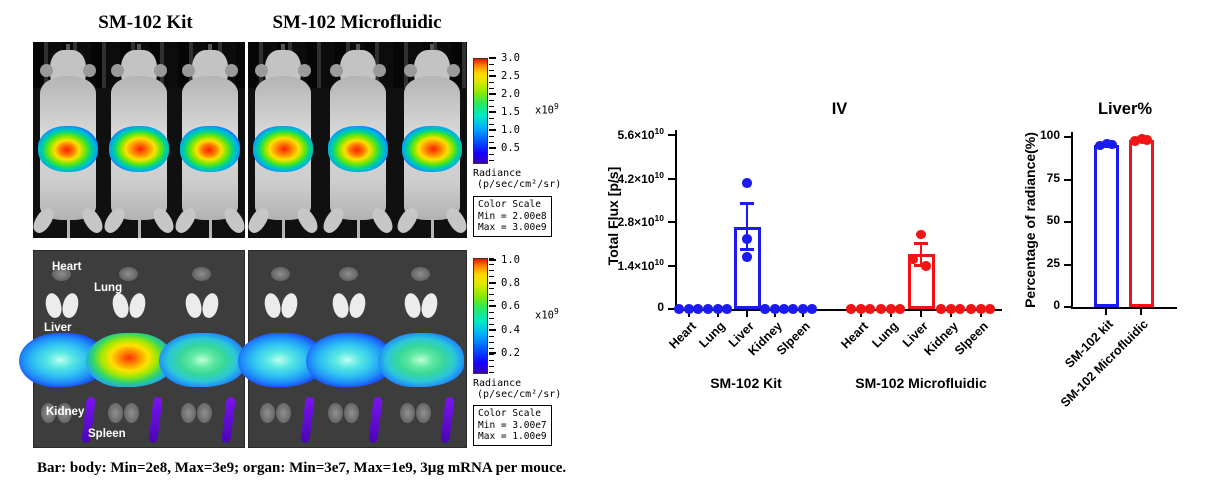 Image resolution: width=1214 pixels, height=497 pixels. What do you see at coordinates (640, 177) in the screenshot?
I see `y-tick-label: 4.2×10¹⁰` at bounding box center [640, 177].